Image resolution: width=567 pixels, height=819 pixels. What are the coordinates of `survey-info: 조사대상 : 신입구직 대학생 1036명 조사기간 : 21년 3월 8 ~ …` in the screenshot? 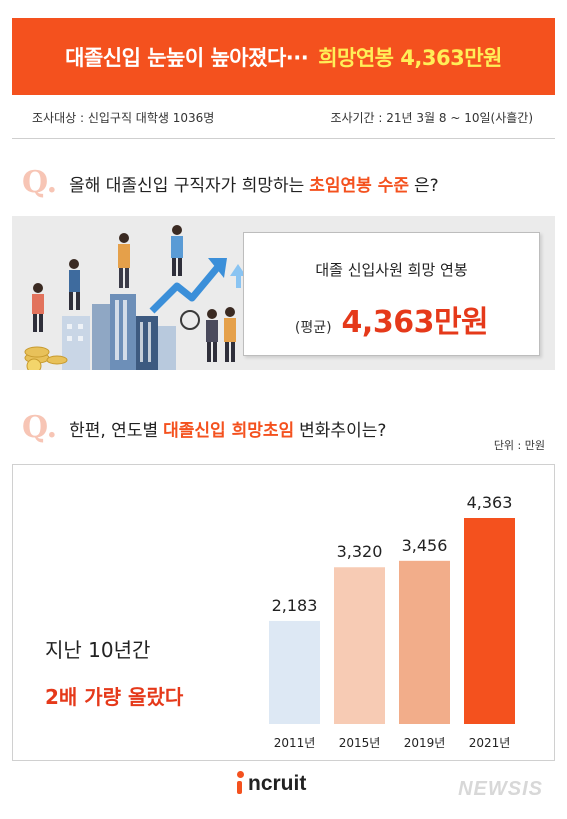 It's located at (283, 118).